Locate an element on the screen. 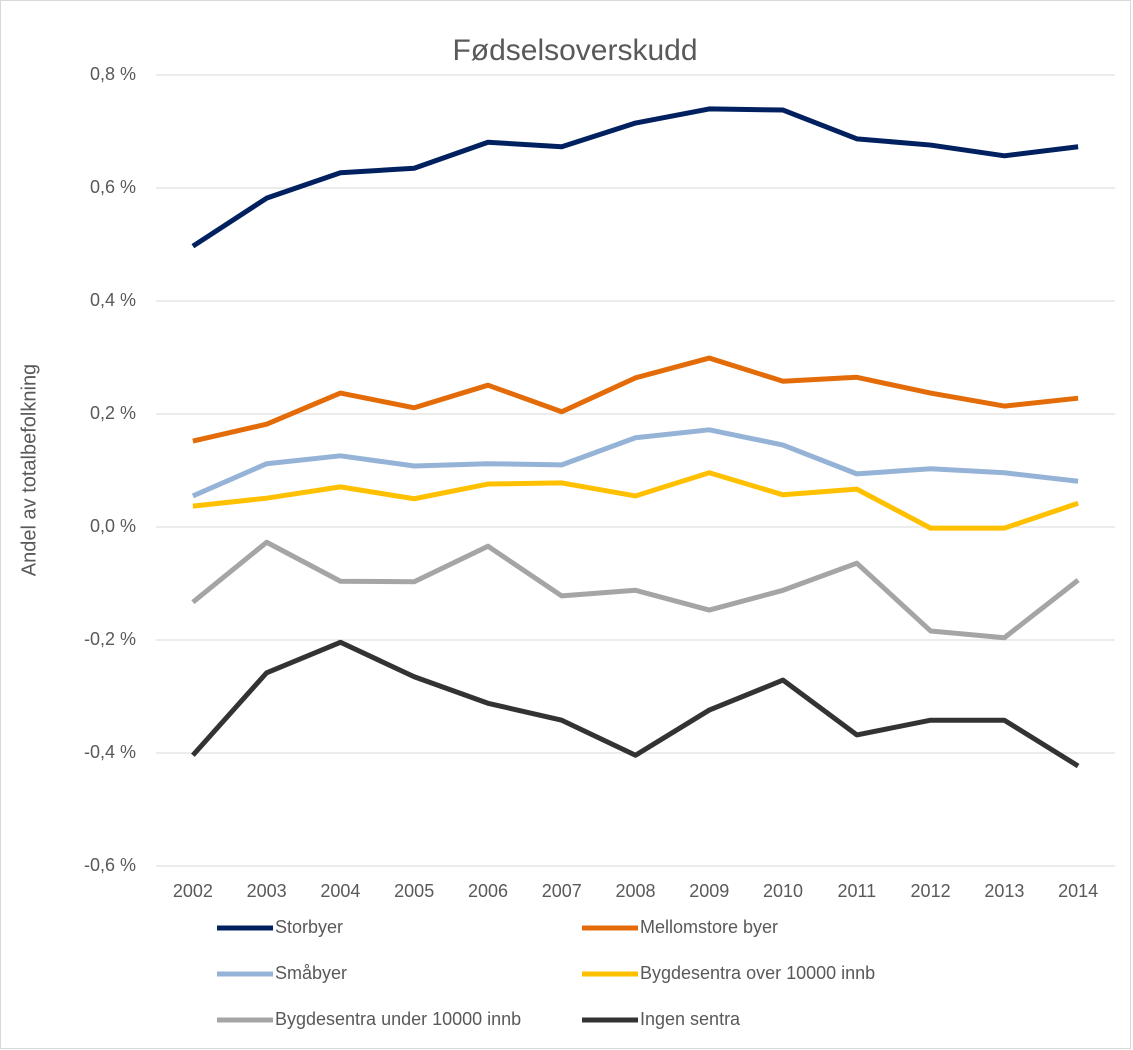  x-tick-label: 2014 is located at coordinates (1078, 891).